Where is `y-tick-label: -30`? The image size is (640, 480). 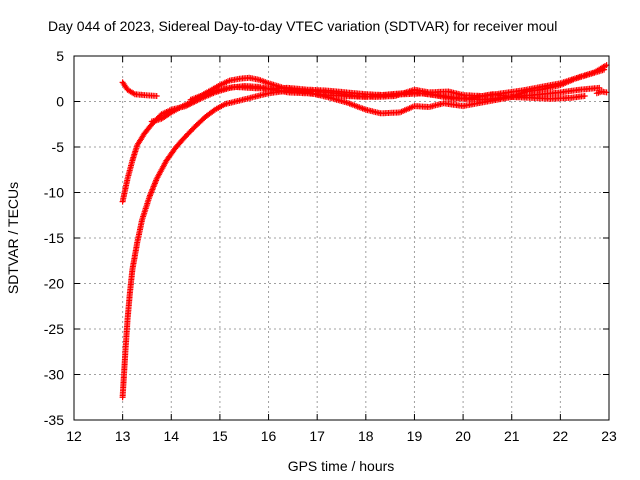
y-tick-label: -30 is located at coordinates (54, 375).